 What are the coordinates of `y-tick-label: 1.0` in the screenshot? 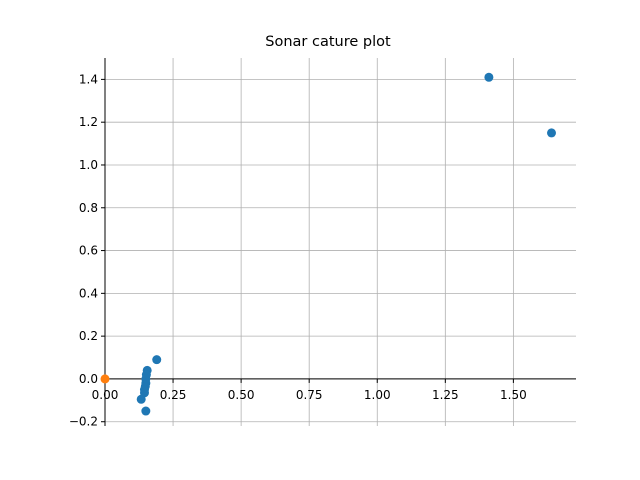 It's located at (88, 165).